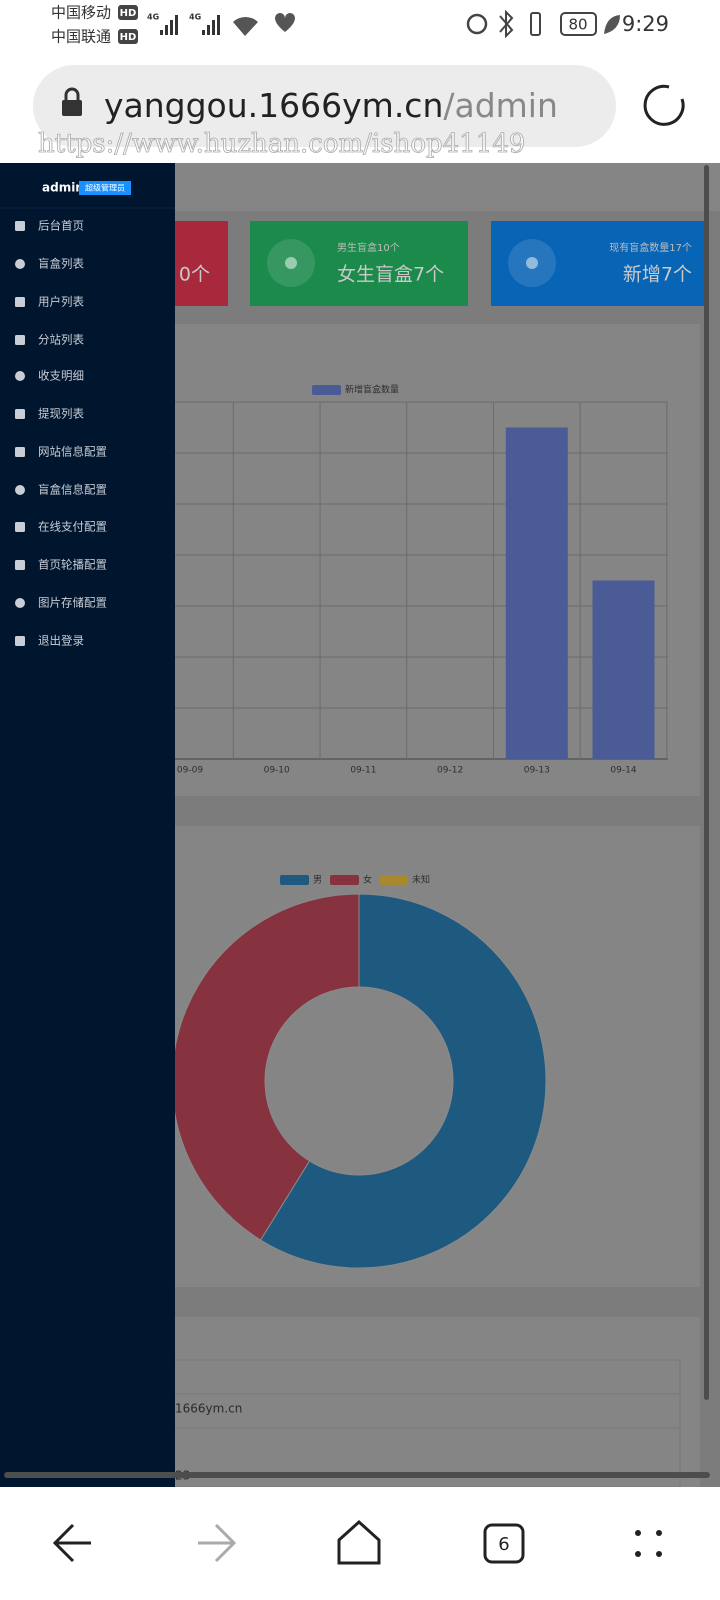 The image size is (720, 1600). I want to click on menu-label: 用户列表, so click(61, 302).